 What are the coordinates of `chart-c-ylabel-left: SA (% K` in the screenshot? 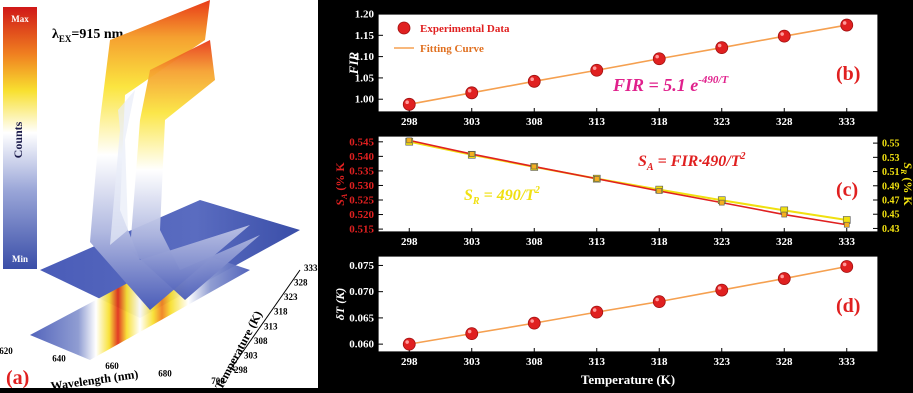 It's located at (341, 184).